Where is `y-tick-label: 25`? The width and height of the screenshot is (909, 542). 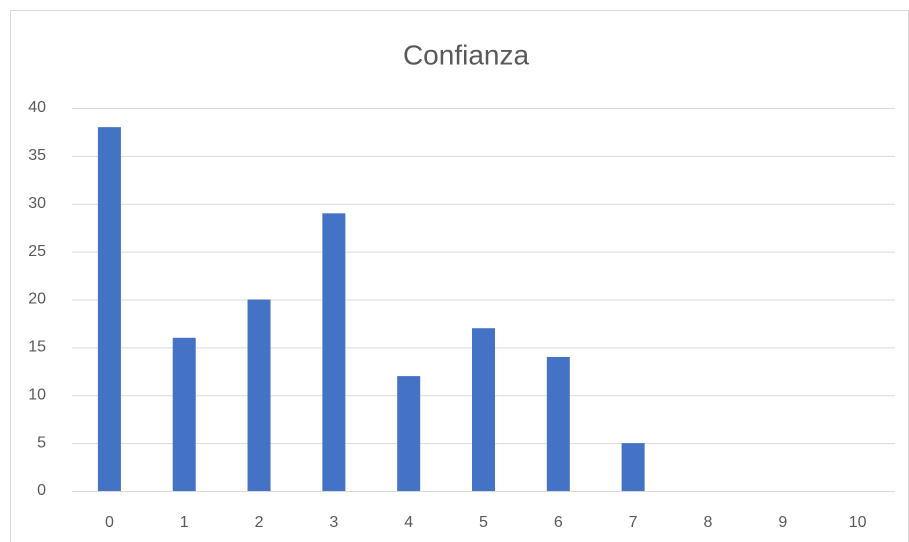 y-tick-label: 25 is located at coordinates (37, 251).